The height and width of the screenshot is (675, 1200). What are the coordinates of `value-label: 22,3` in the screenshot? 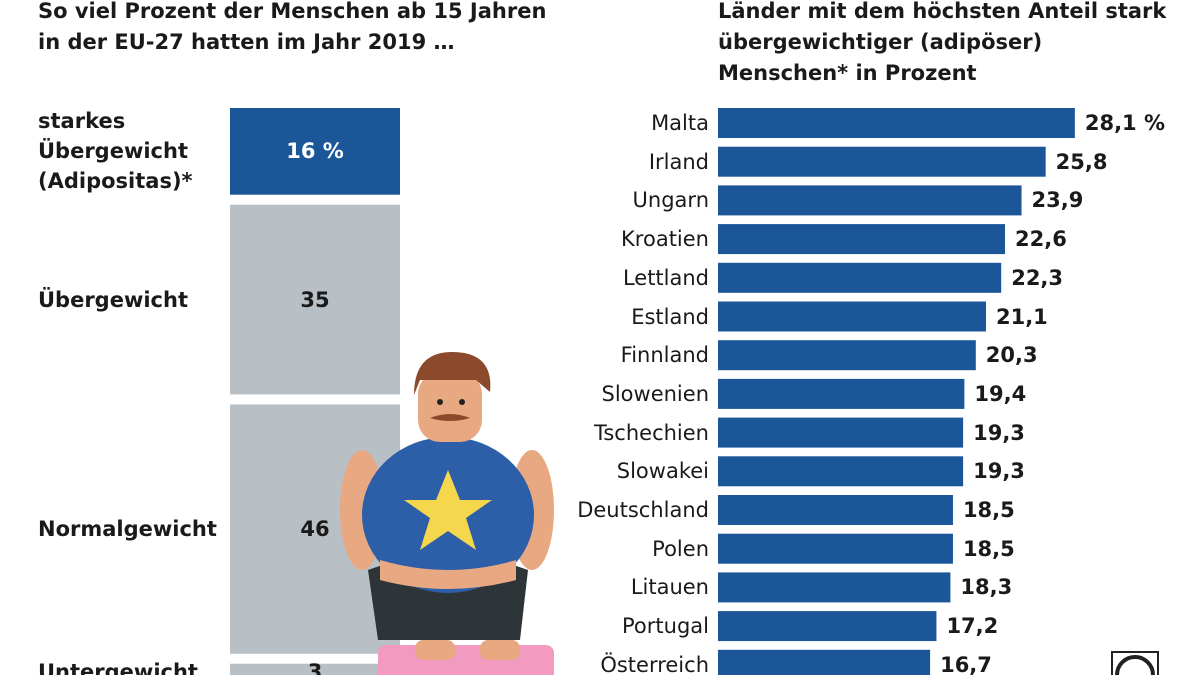 It's located at (1037, 277).